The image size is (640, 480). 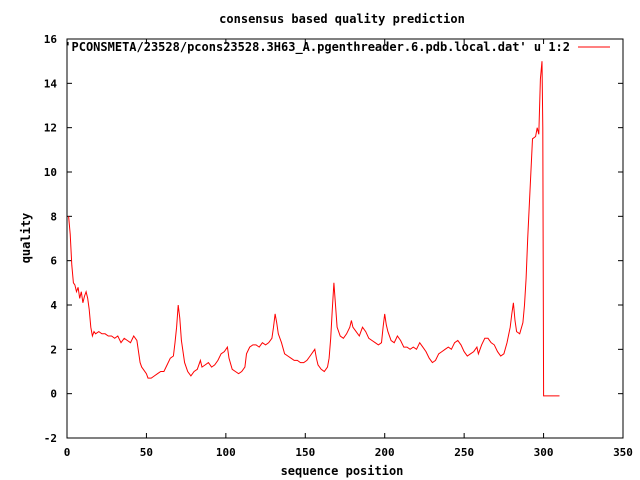 I want to click on y-tick-label: 16, so click(x=51, y=39).